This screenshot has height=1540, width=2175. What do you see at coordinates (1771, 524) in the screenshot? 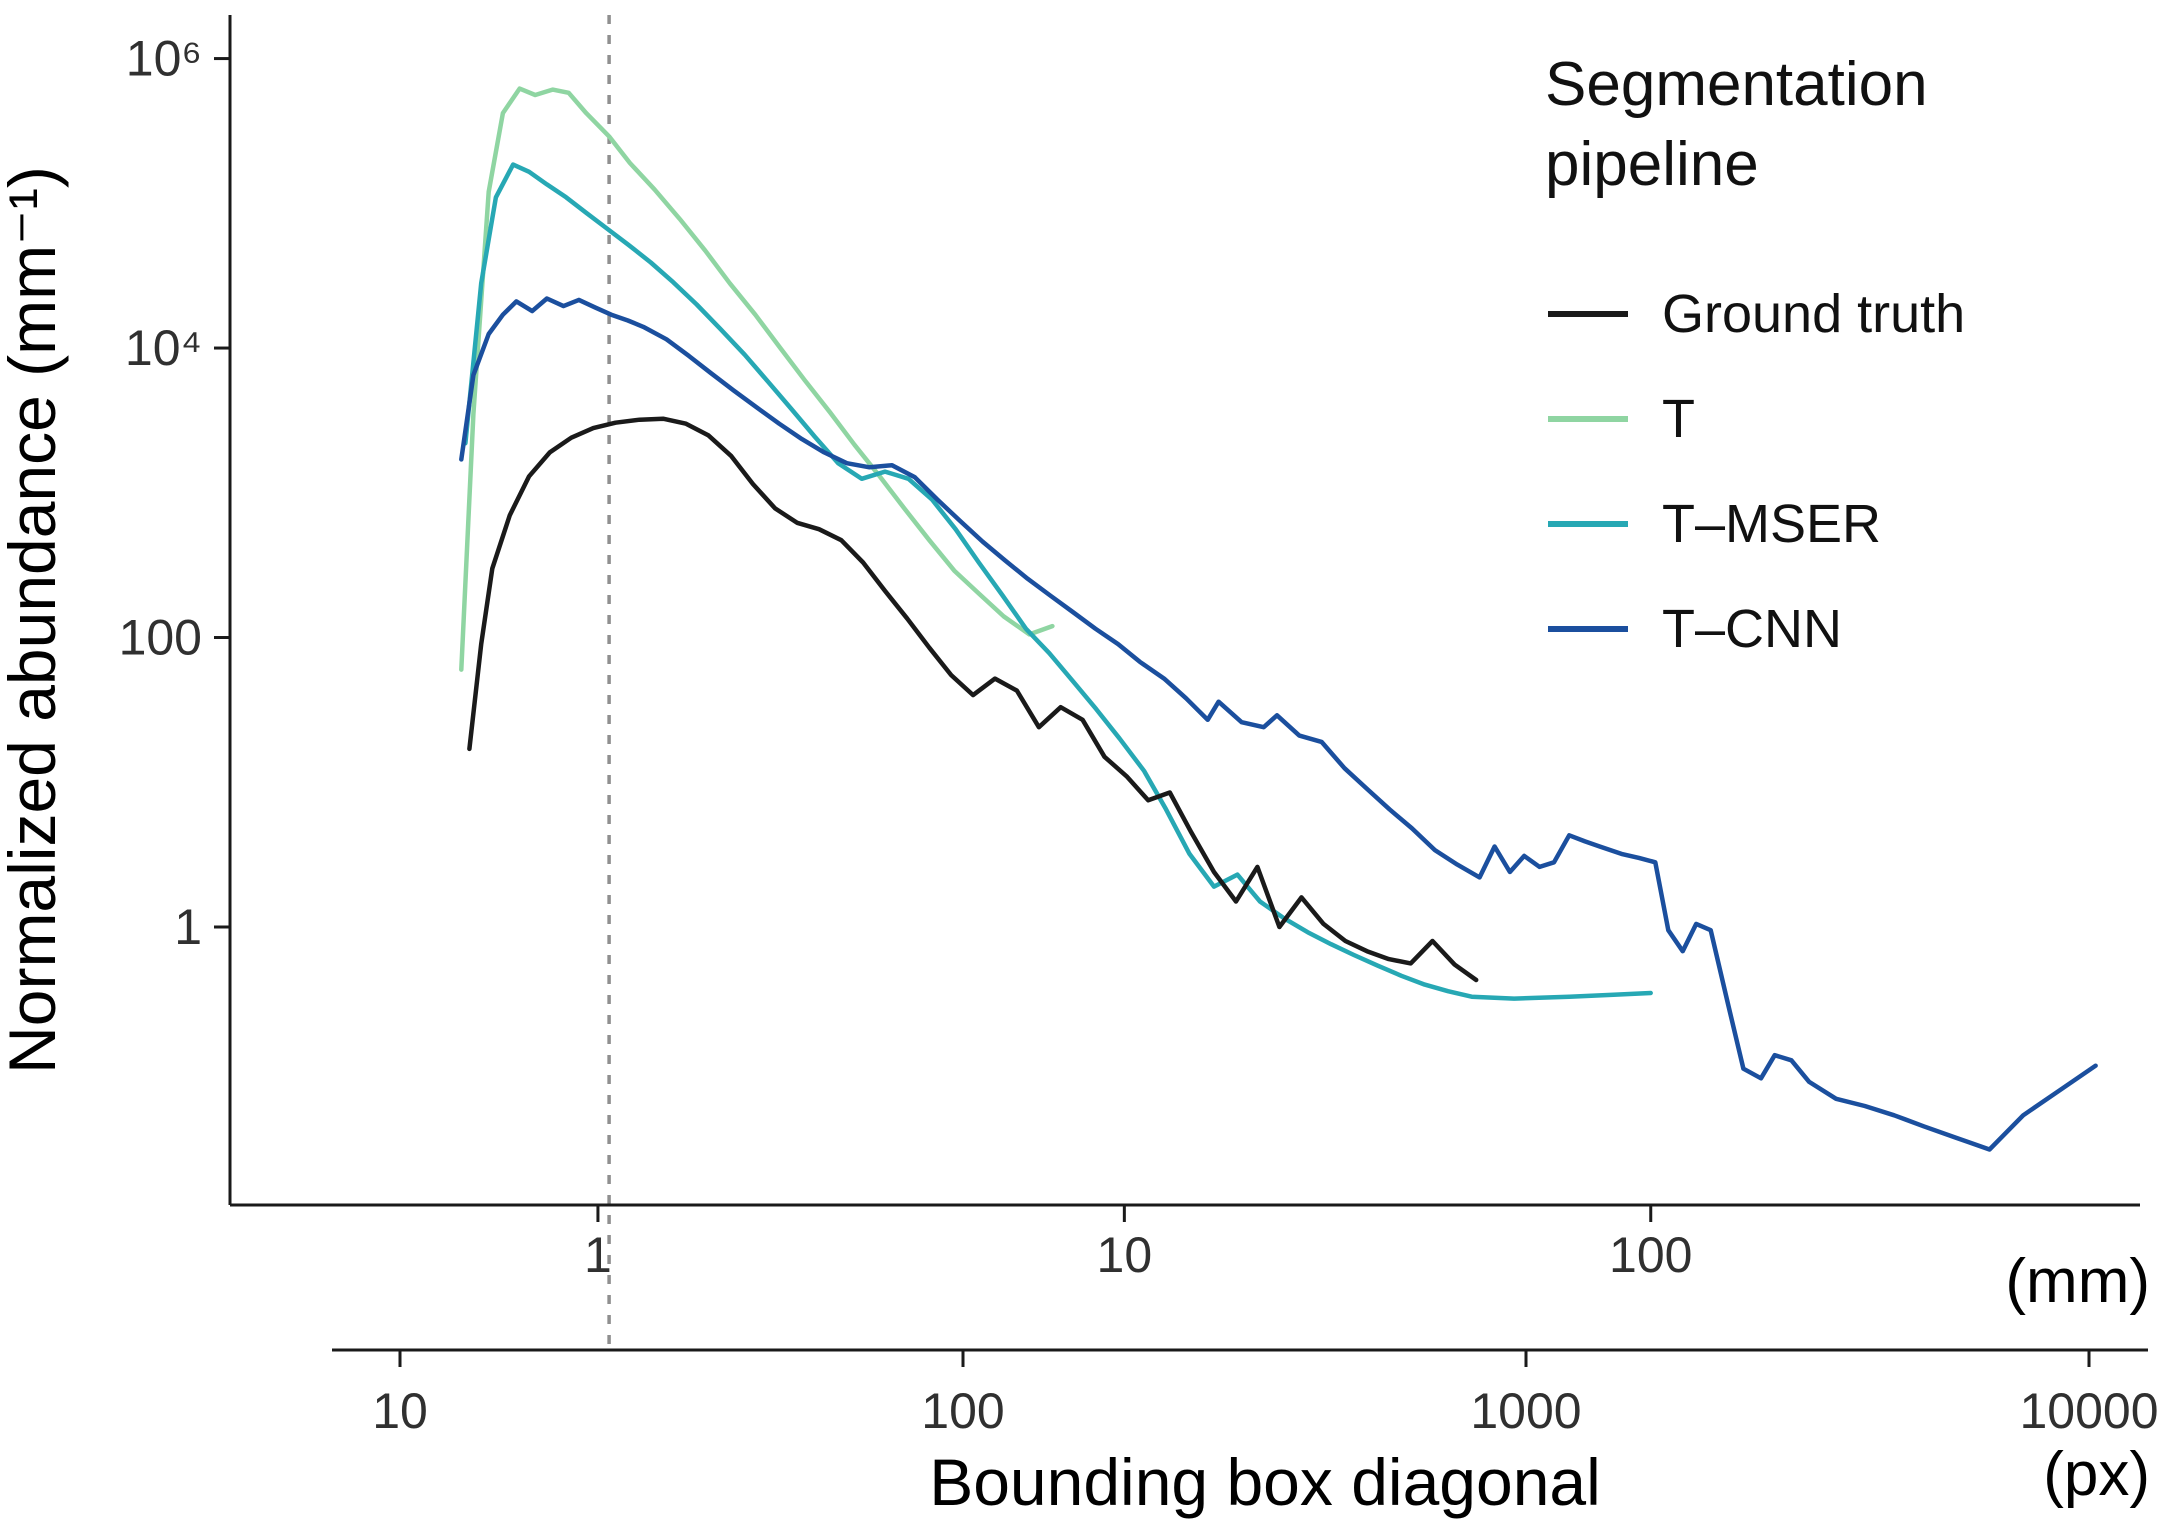
I see `legend-label-t-mser: T–MSER` at bounding box center [1771, 524].